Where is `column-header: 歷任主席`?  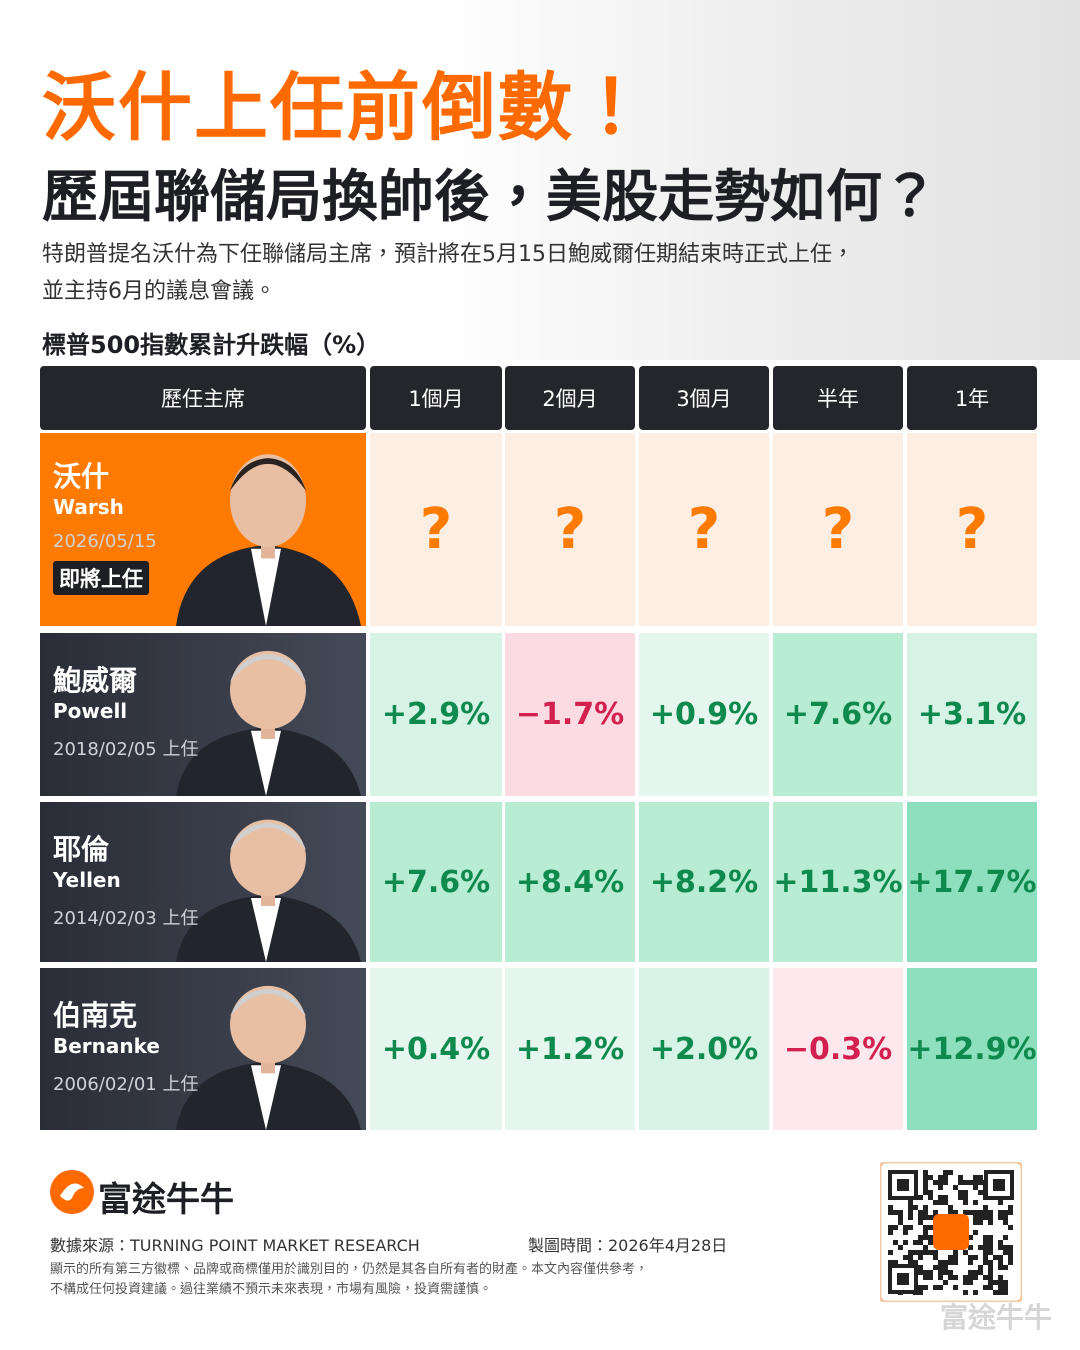
column-header: 歷任主席 is located at coordinates (203, 398).